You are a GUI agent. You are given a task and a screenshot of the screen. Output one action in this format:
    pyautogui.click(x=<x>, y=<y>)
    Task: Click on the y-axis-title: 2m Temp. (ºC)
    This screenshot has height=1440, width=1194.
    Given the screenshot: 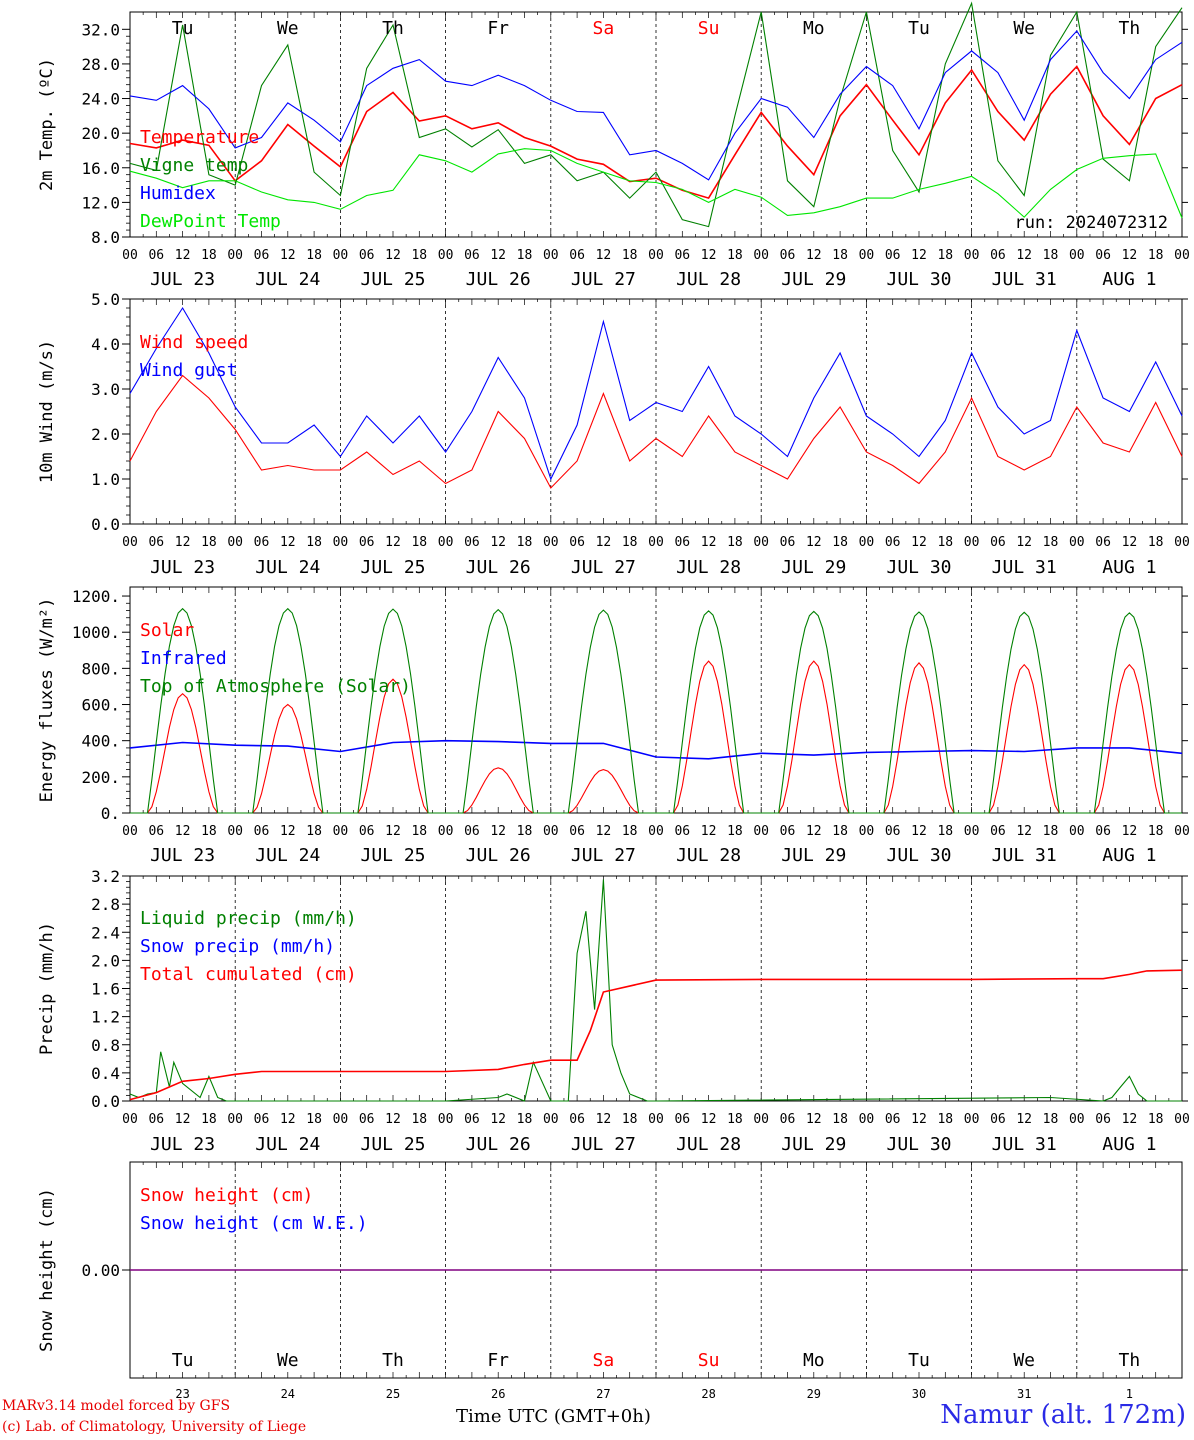 What is the action you would take?
    pyautogui.click(x=47, y=124)
    